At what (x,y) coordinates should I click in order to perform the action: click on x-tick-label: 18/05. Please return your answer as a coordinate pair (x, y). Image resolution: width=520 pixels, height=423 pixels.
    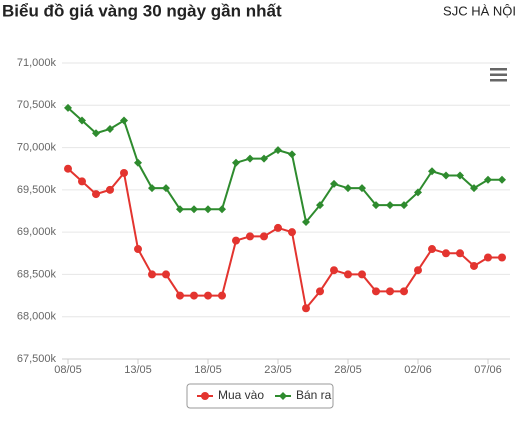
    Looking at the image, I should click on (208, 370).